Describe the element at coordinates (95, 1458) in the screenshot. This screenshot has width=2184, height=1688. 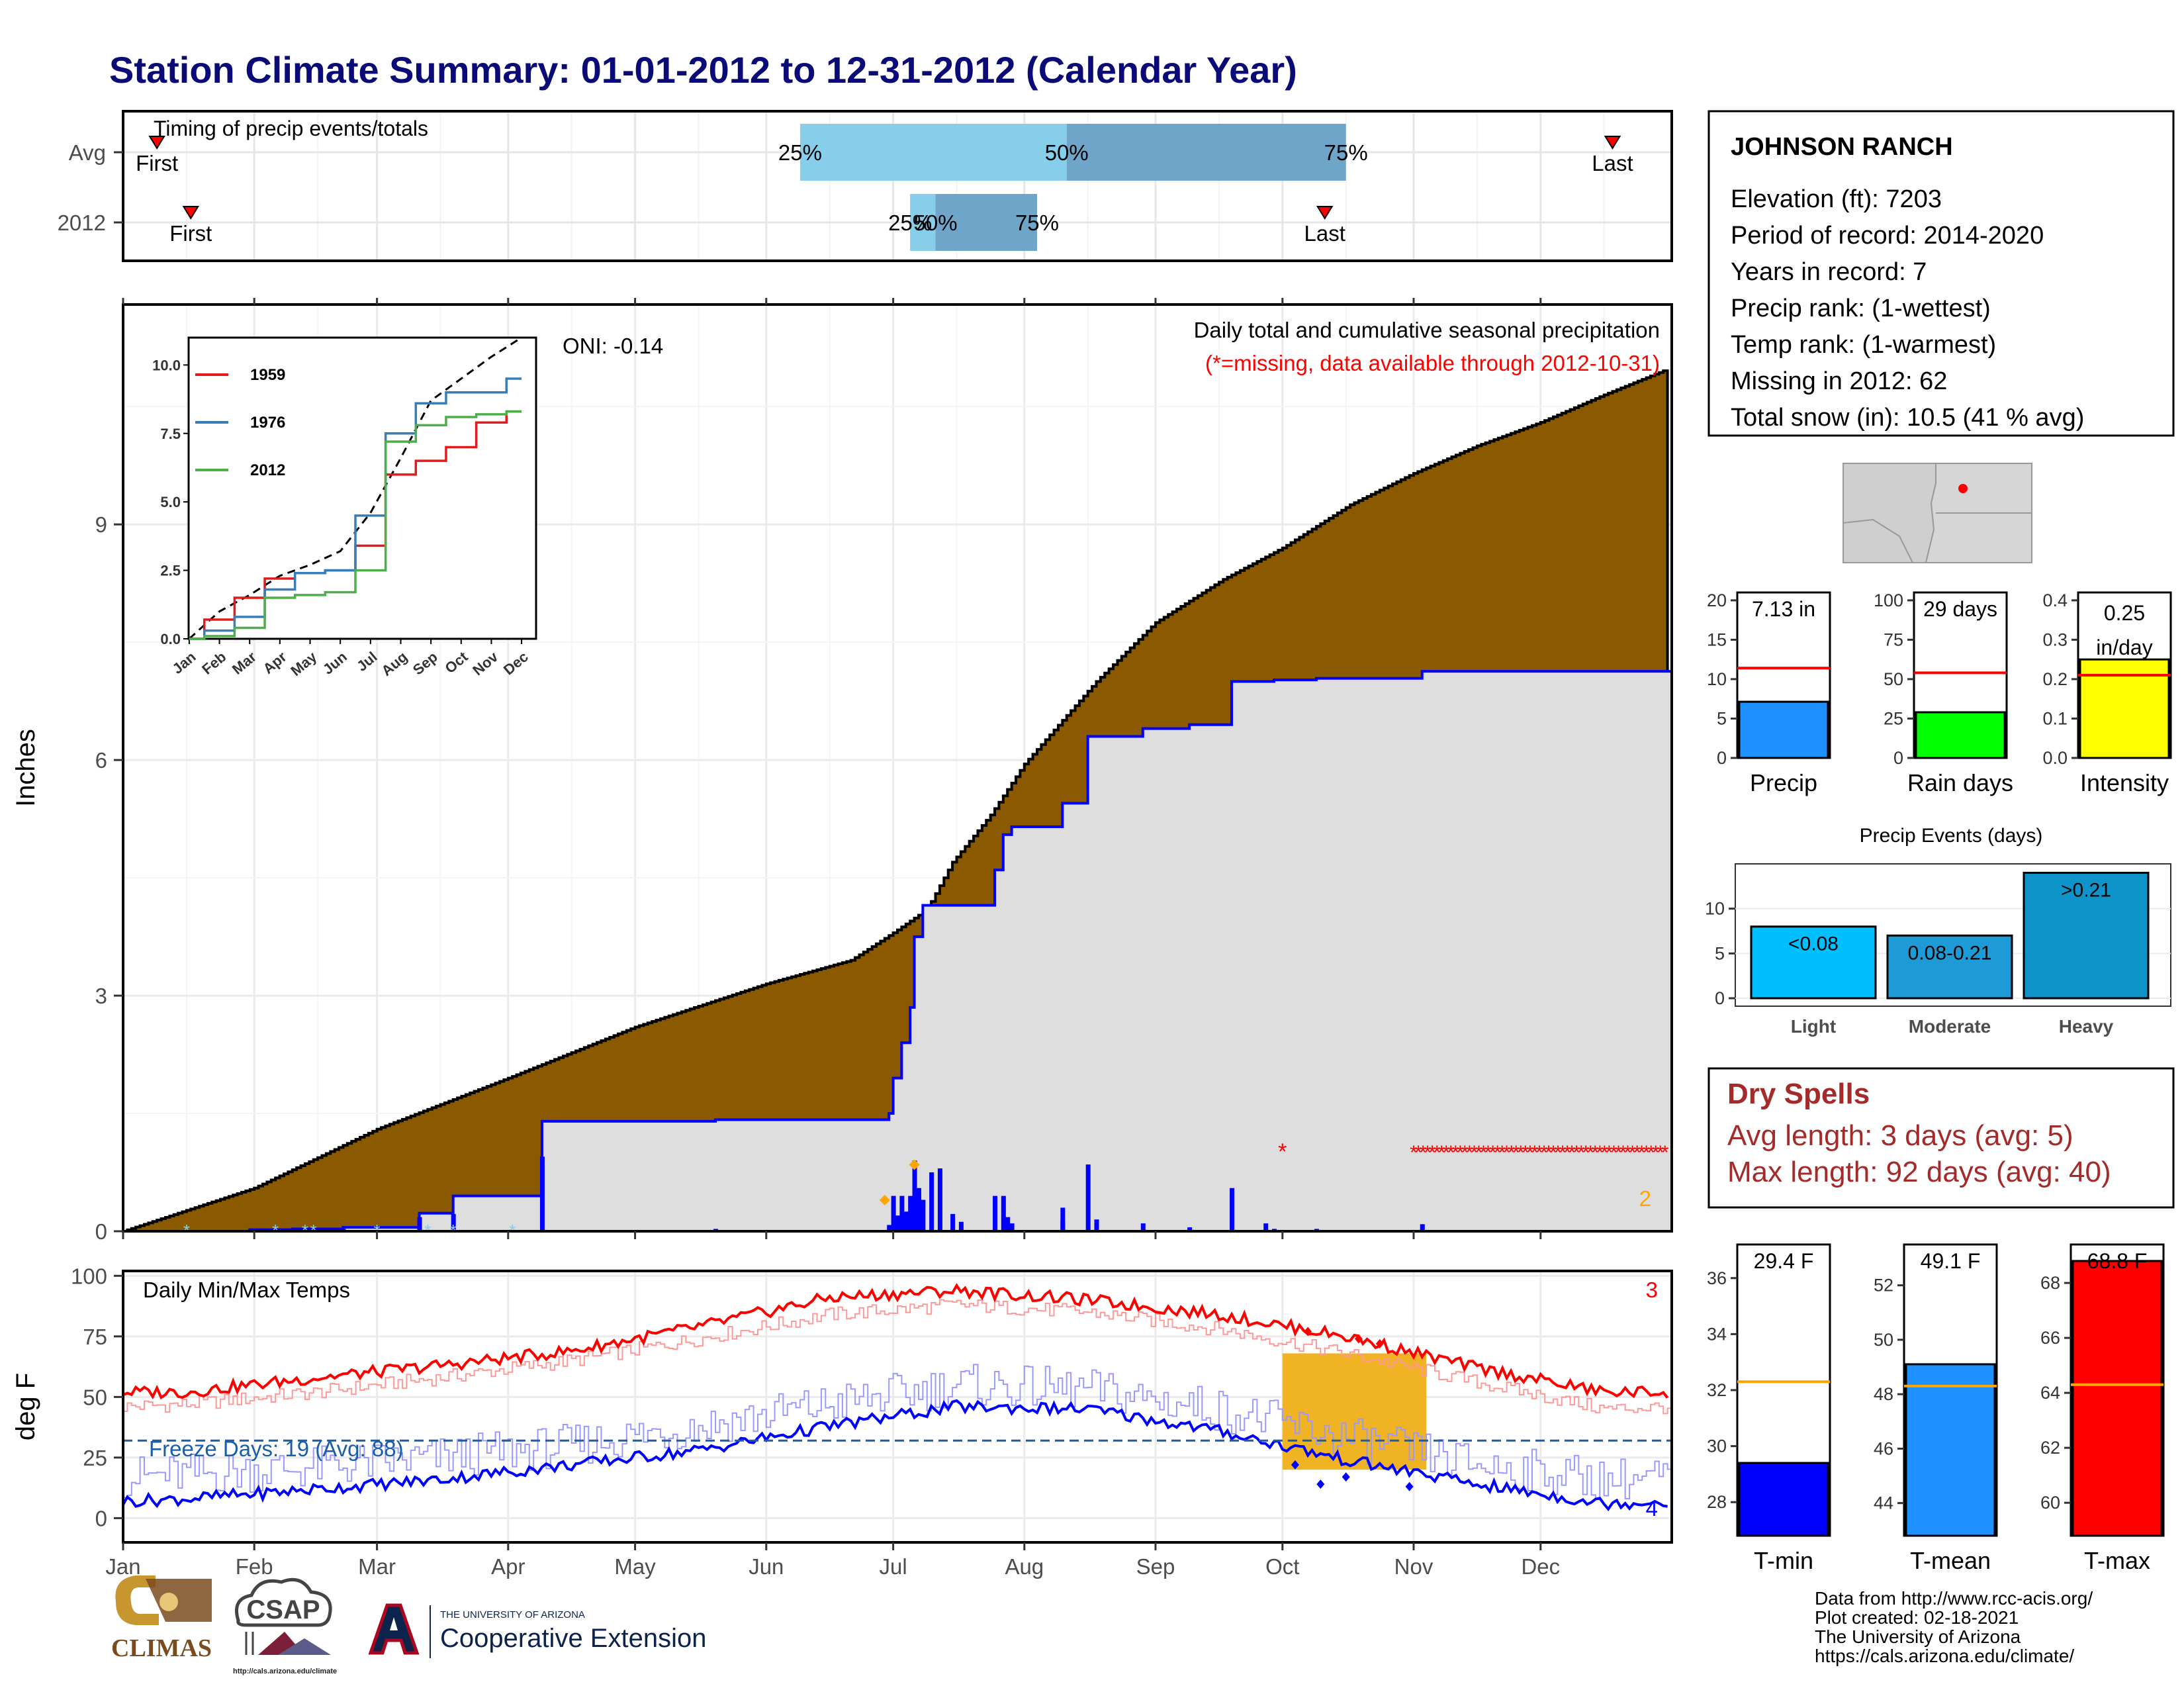
I see `temp-y-tick-label: 25` at that location.